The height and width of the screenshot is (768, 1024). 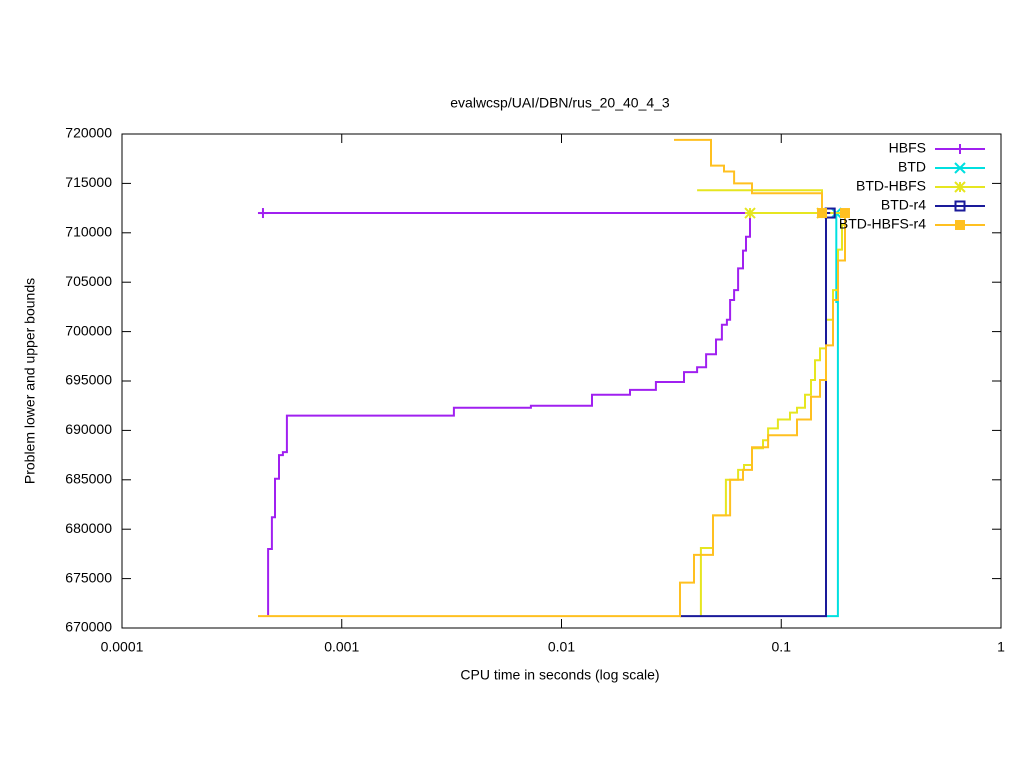 What do you see at coordinates (88, 429) in the screenshot?
I see `y-tick-label: 690000` at bounding box center [88, 429].